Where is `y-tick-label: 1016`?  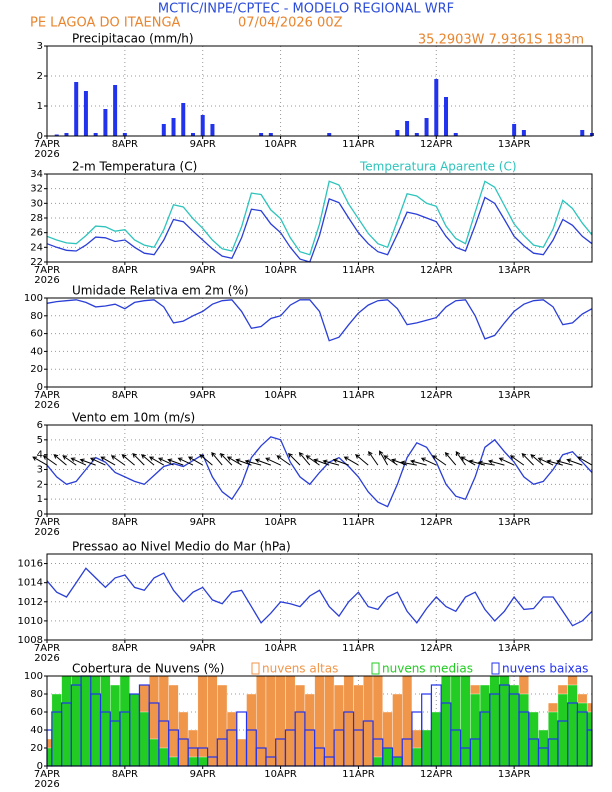
y-tick-label: 1016 is located at coordinates (30, 564).